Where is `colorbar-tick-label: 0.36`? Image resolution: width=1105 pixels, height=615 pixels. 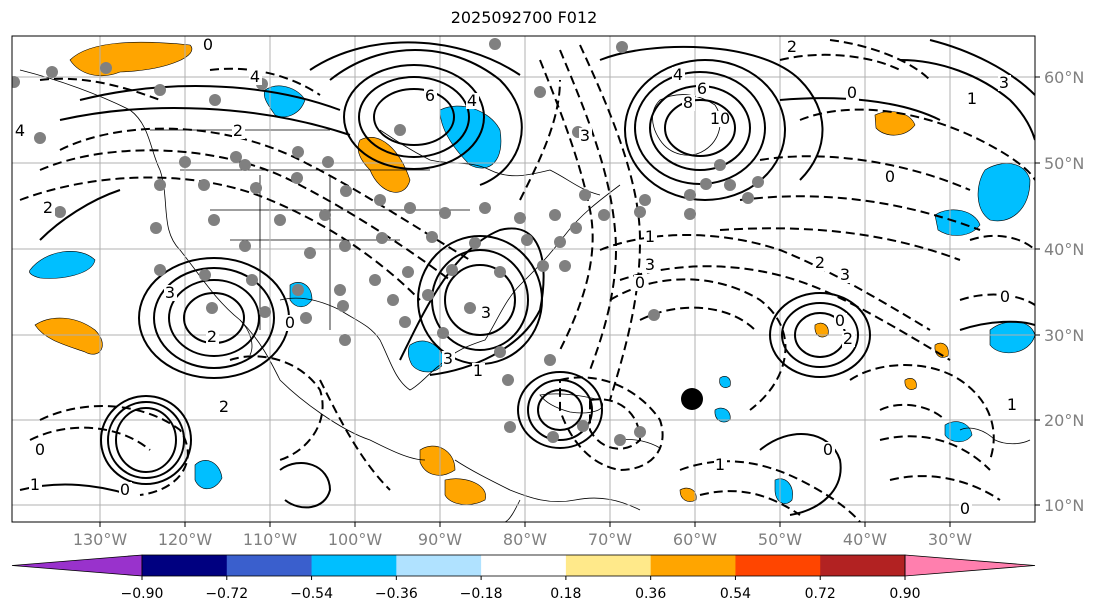
colorbar-tick-label: 0.36 is located at coordinates (650, 594).